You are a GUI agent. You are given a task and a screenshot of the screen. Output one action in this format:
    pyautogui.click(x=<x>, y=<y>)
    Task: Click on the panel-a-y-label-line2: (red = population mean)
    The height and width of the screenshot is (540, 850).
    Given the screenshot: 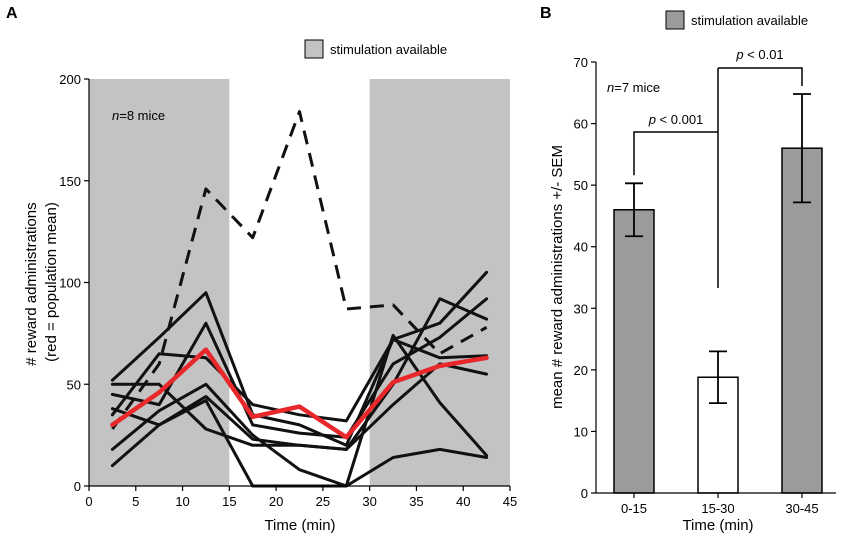 What is the action you would take?
    pyautogui.click(x=51, y=282)
    